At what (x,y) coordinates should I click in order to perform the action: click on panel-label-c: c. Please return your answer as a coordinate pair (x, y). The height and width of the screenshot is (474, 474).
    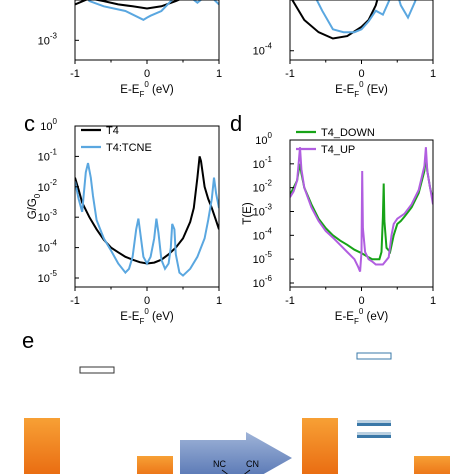
    Looking at the image, I should click on (29, 123).